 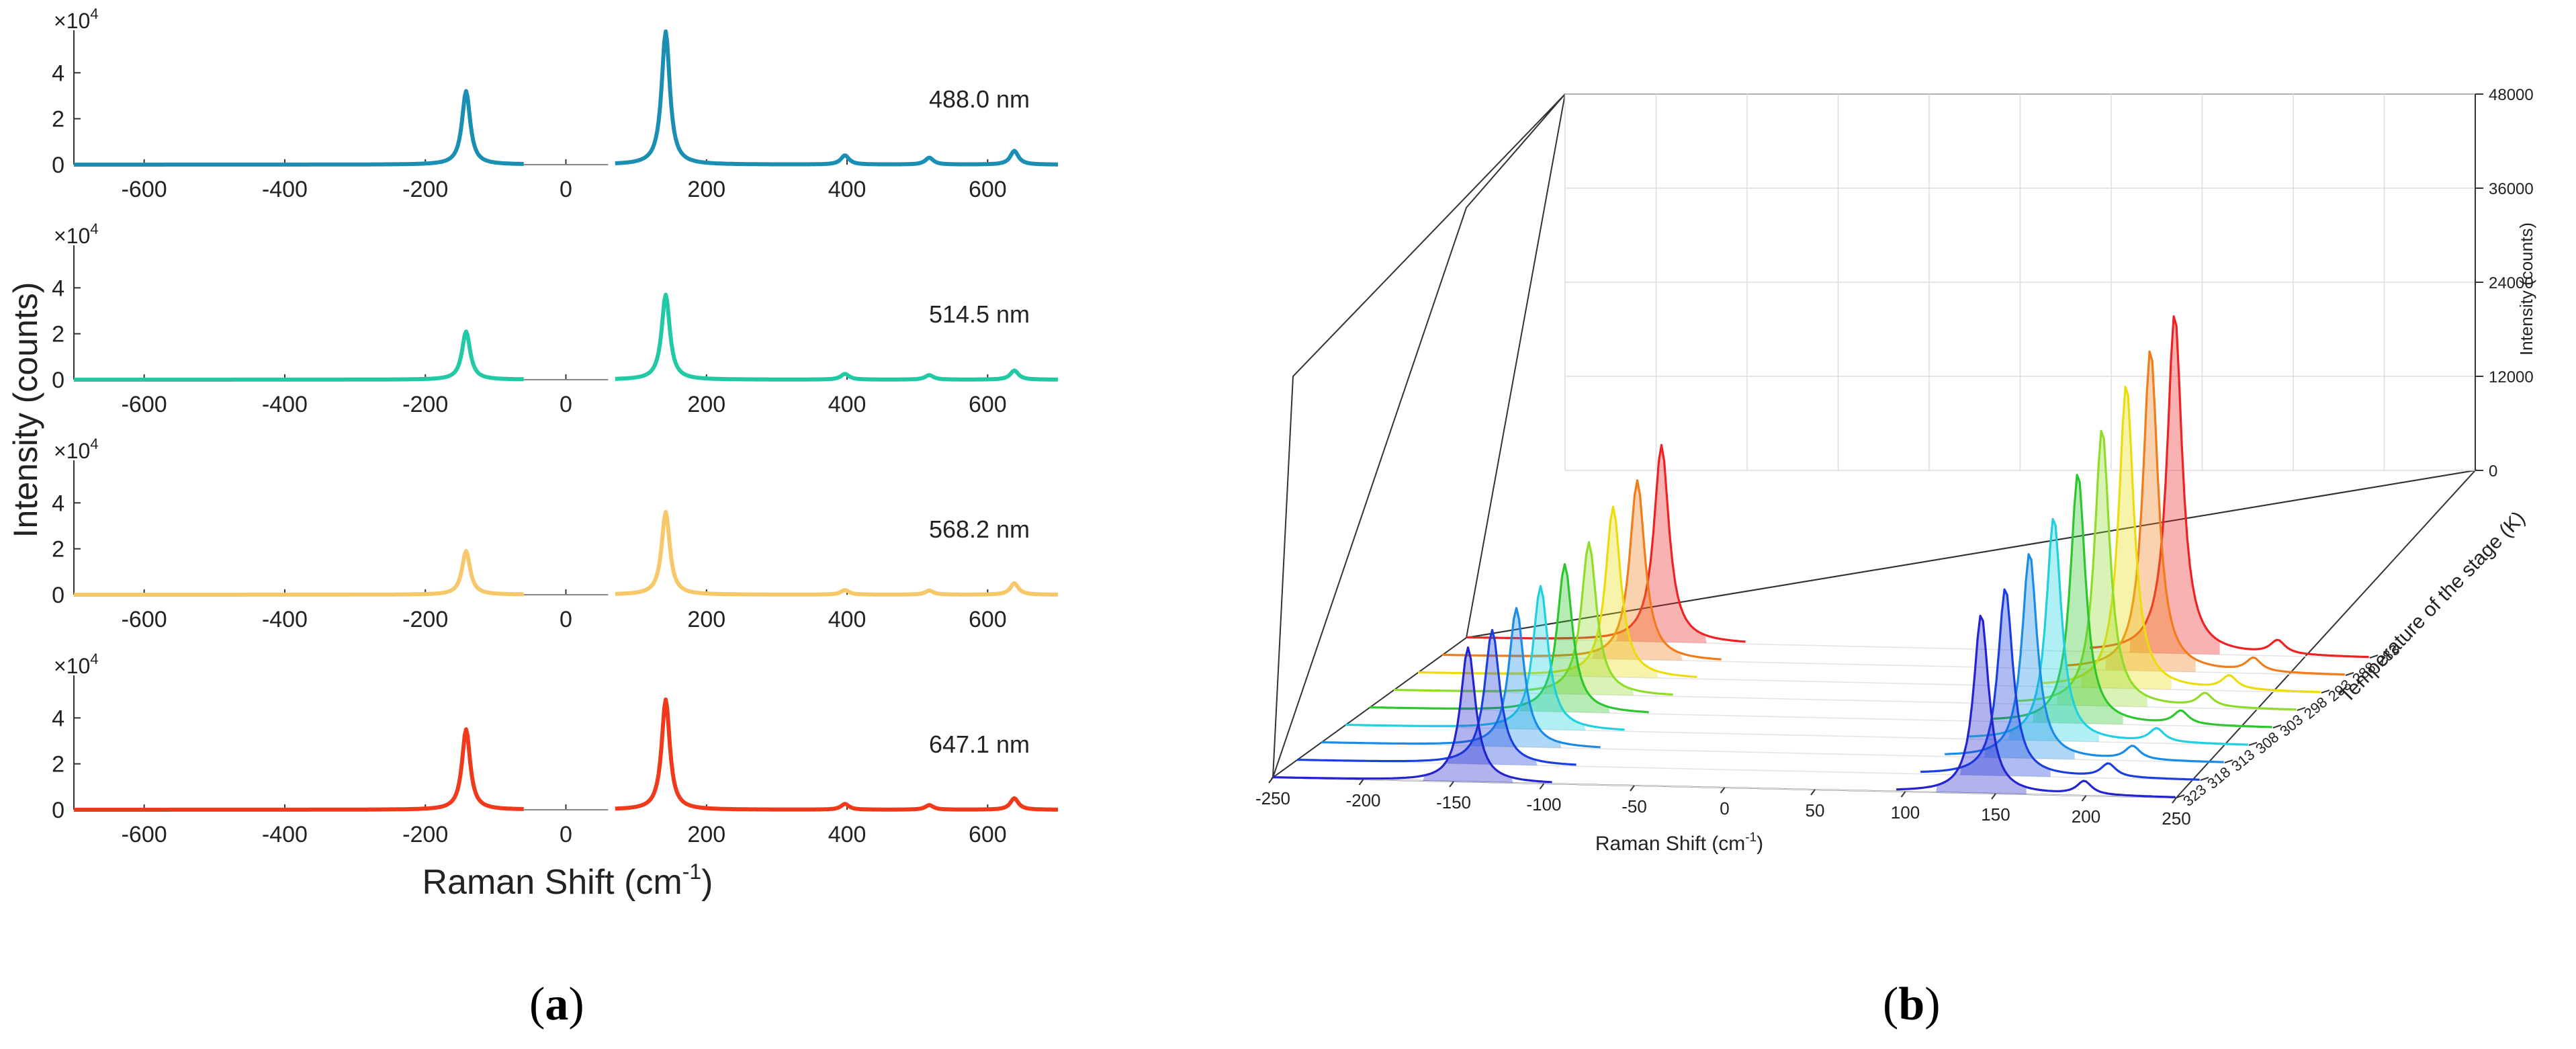 I want to click on a-ylabel: Intensity (counts), so click(x=26, y=410).